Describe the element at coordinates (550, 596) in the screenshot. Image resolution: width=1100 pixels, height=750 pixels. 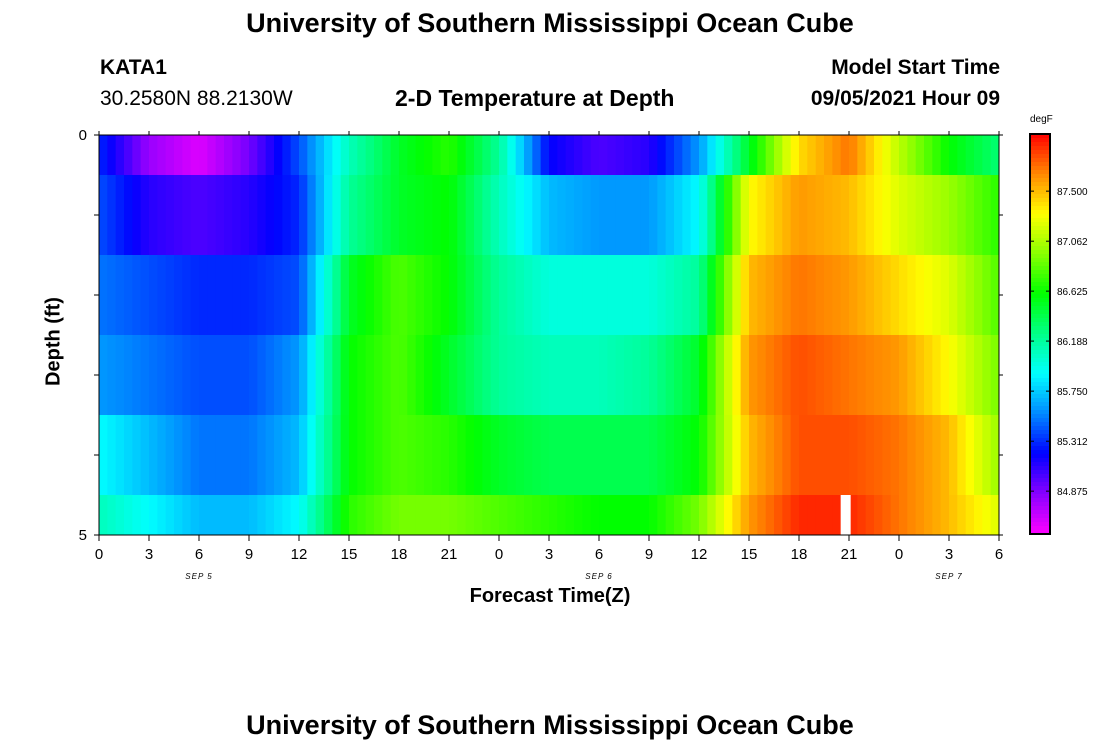
I see `x-axis-title: Forecast Time(Z)` at that location.